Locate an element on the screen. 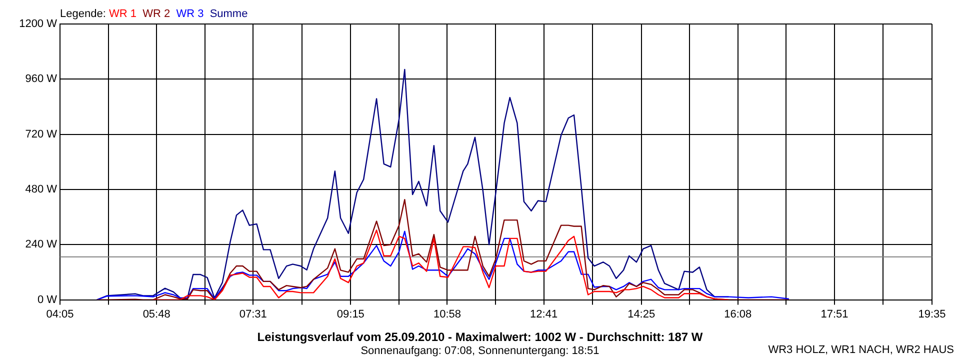 The image size is (960, 360). text: Sonnenaufgang: 07:08, Sonnenuntergang: 18:51 is located at coordinates (480, 351).